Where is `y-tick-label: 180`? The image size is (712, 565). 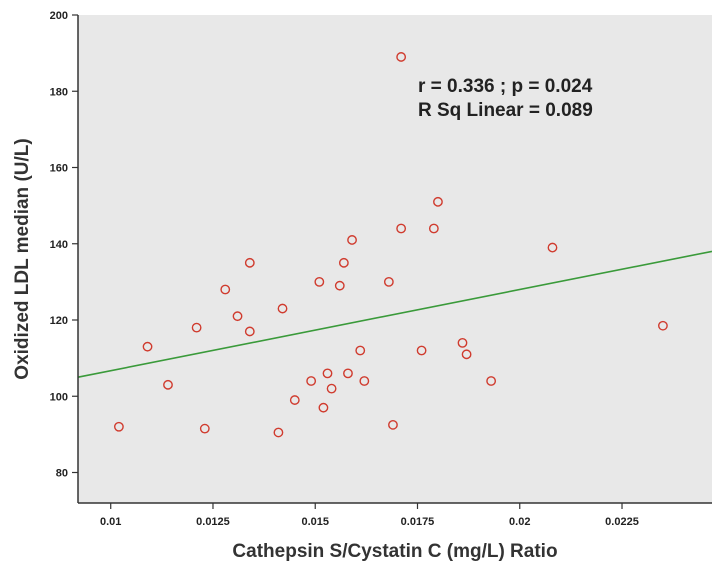 y-tick-label: 180 is located at coordinates (59, 92).